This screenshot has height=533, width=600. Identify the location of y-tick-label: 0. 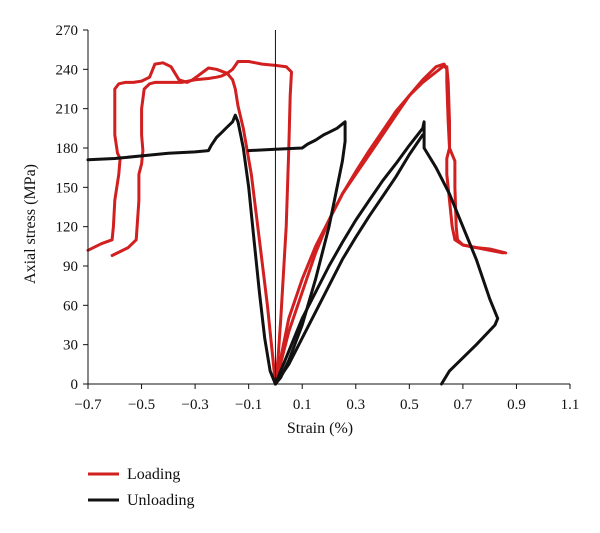
(75, 385).